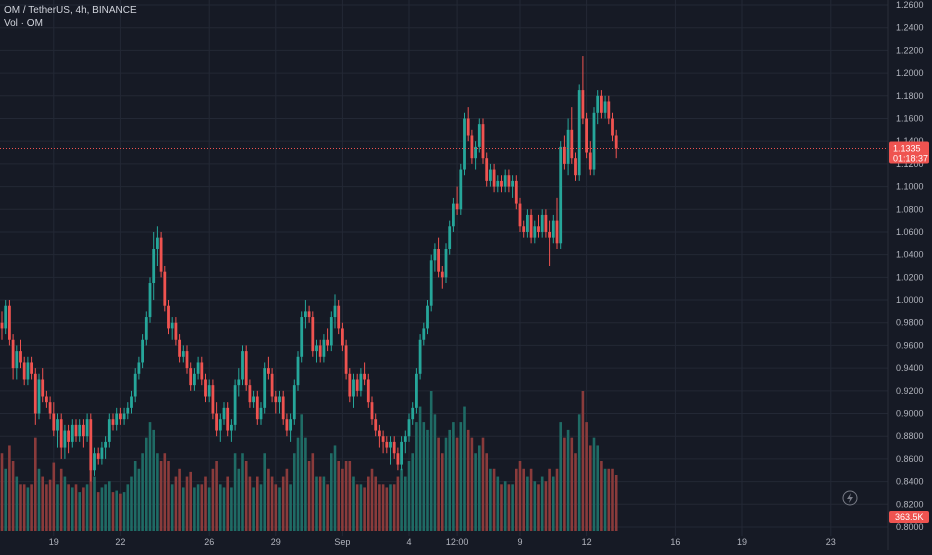 This screenshot has width=932, height=555. What do you see at coordinates (70, 10) in the screenshot?
I see `symbol-title: OM / TetherUS, 4h, BINANCE` at bounding box center [70, 10].